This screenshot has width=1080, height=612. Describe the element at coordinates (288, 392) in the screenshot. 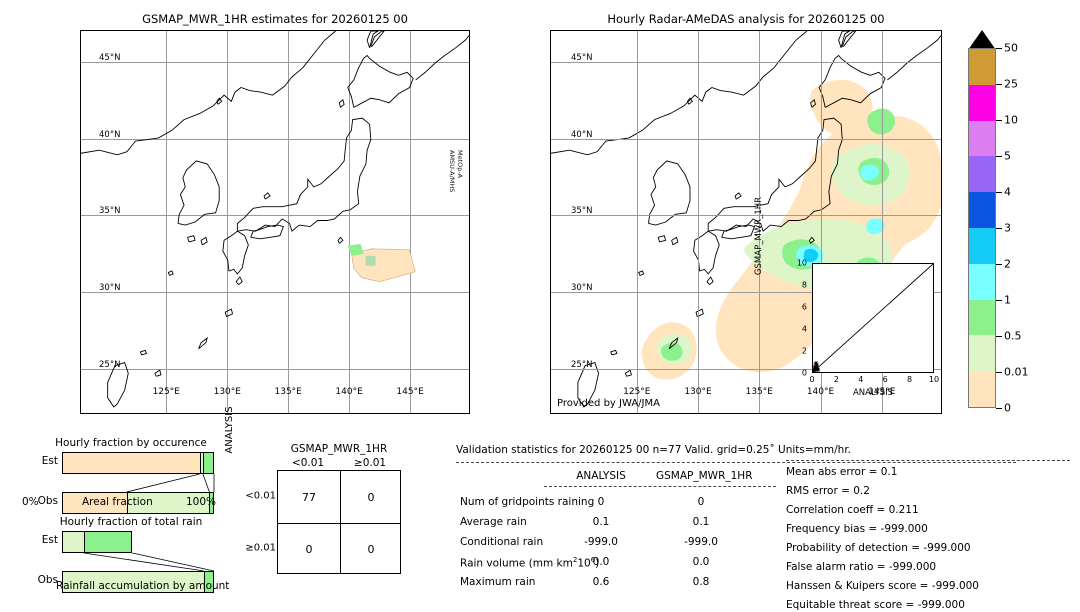

I see `longitude-tick-label: 135°E` at that location.